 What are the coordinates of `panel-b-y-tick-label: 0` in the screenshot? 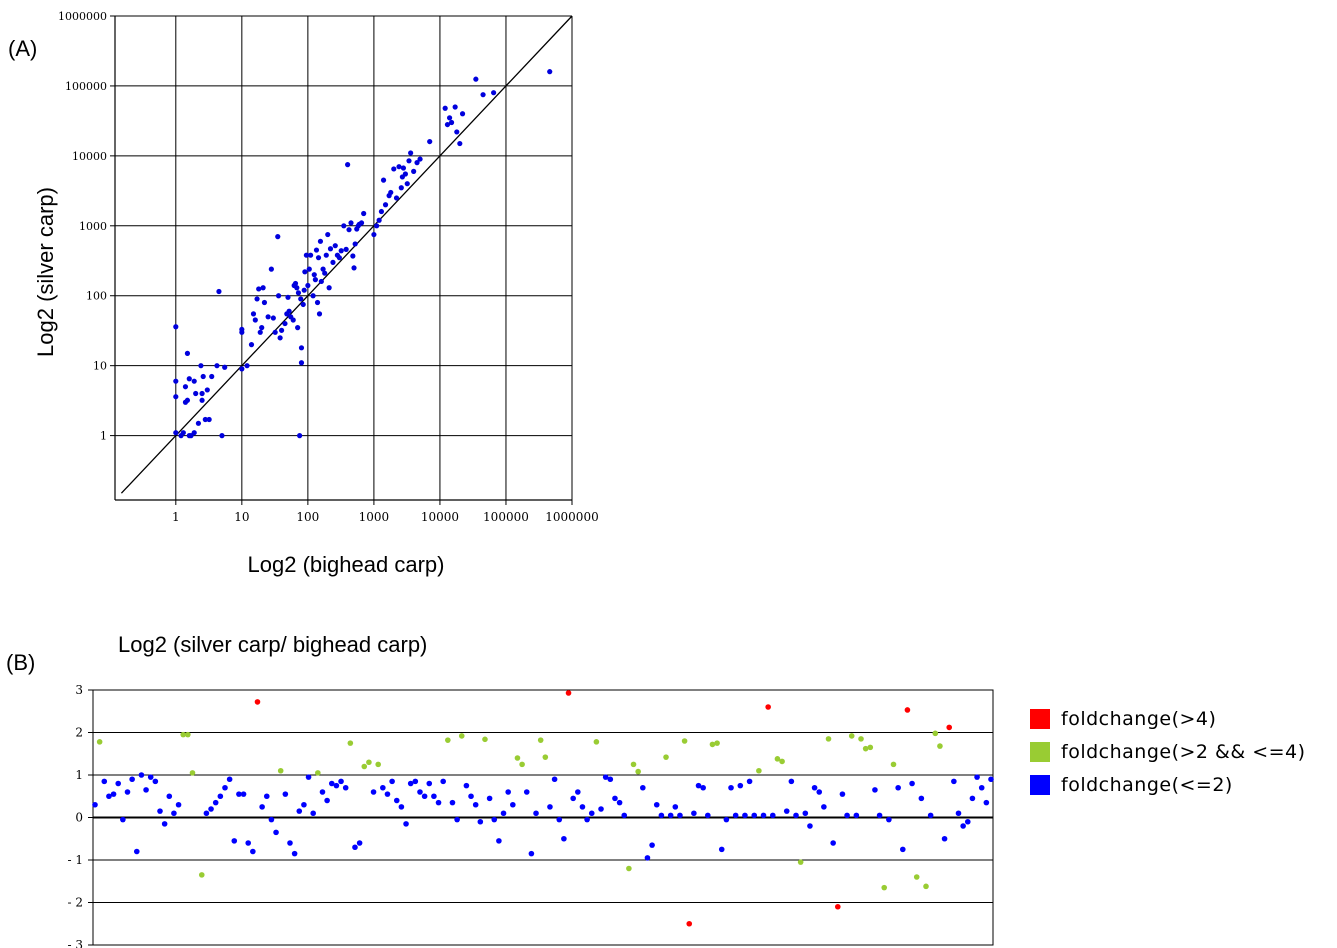 It's located at (79, 818).